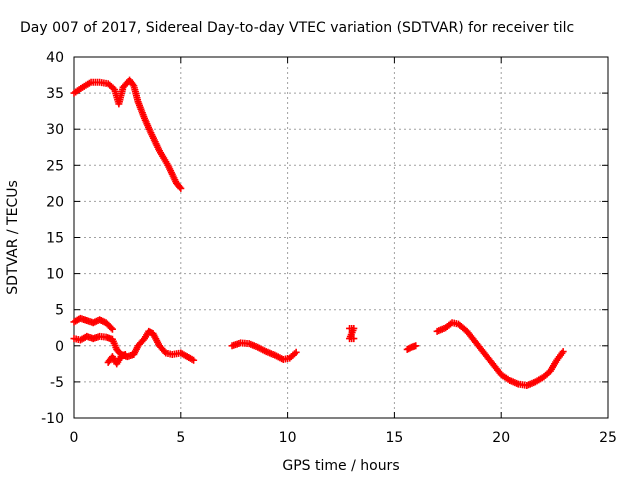 This screenshot has width=640, height=480. What do you see at coordinates (55, 239) in the screenshot?
I see `y-tick-label: 15` at bounding box center [55, 239].